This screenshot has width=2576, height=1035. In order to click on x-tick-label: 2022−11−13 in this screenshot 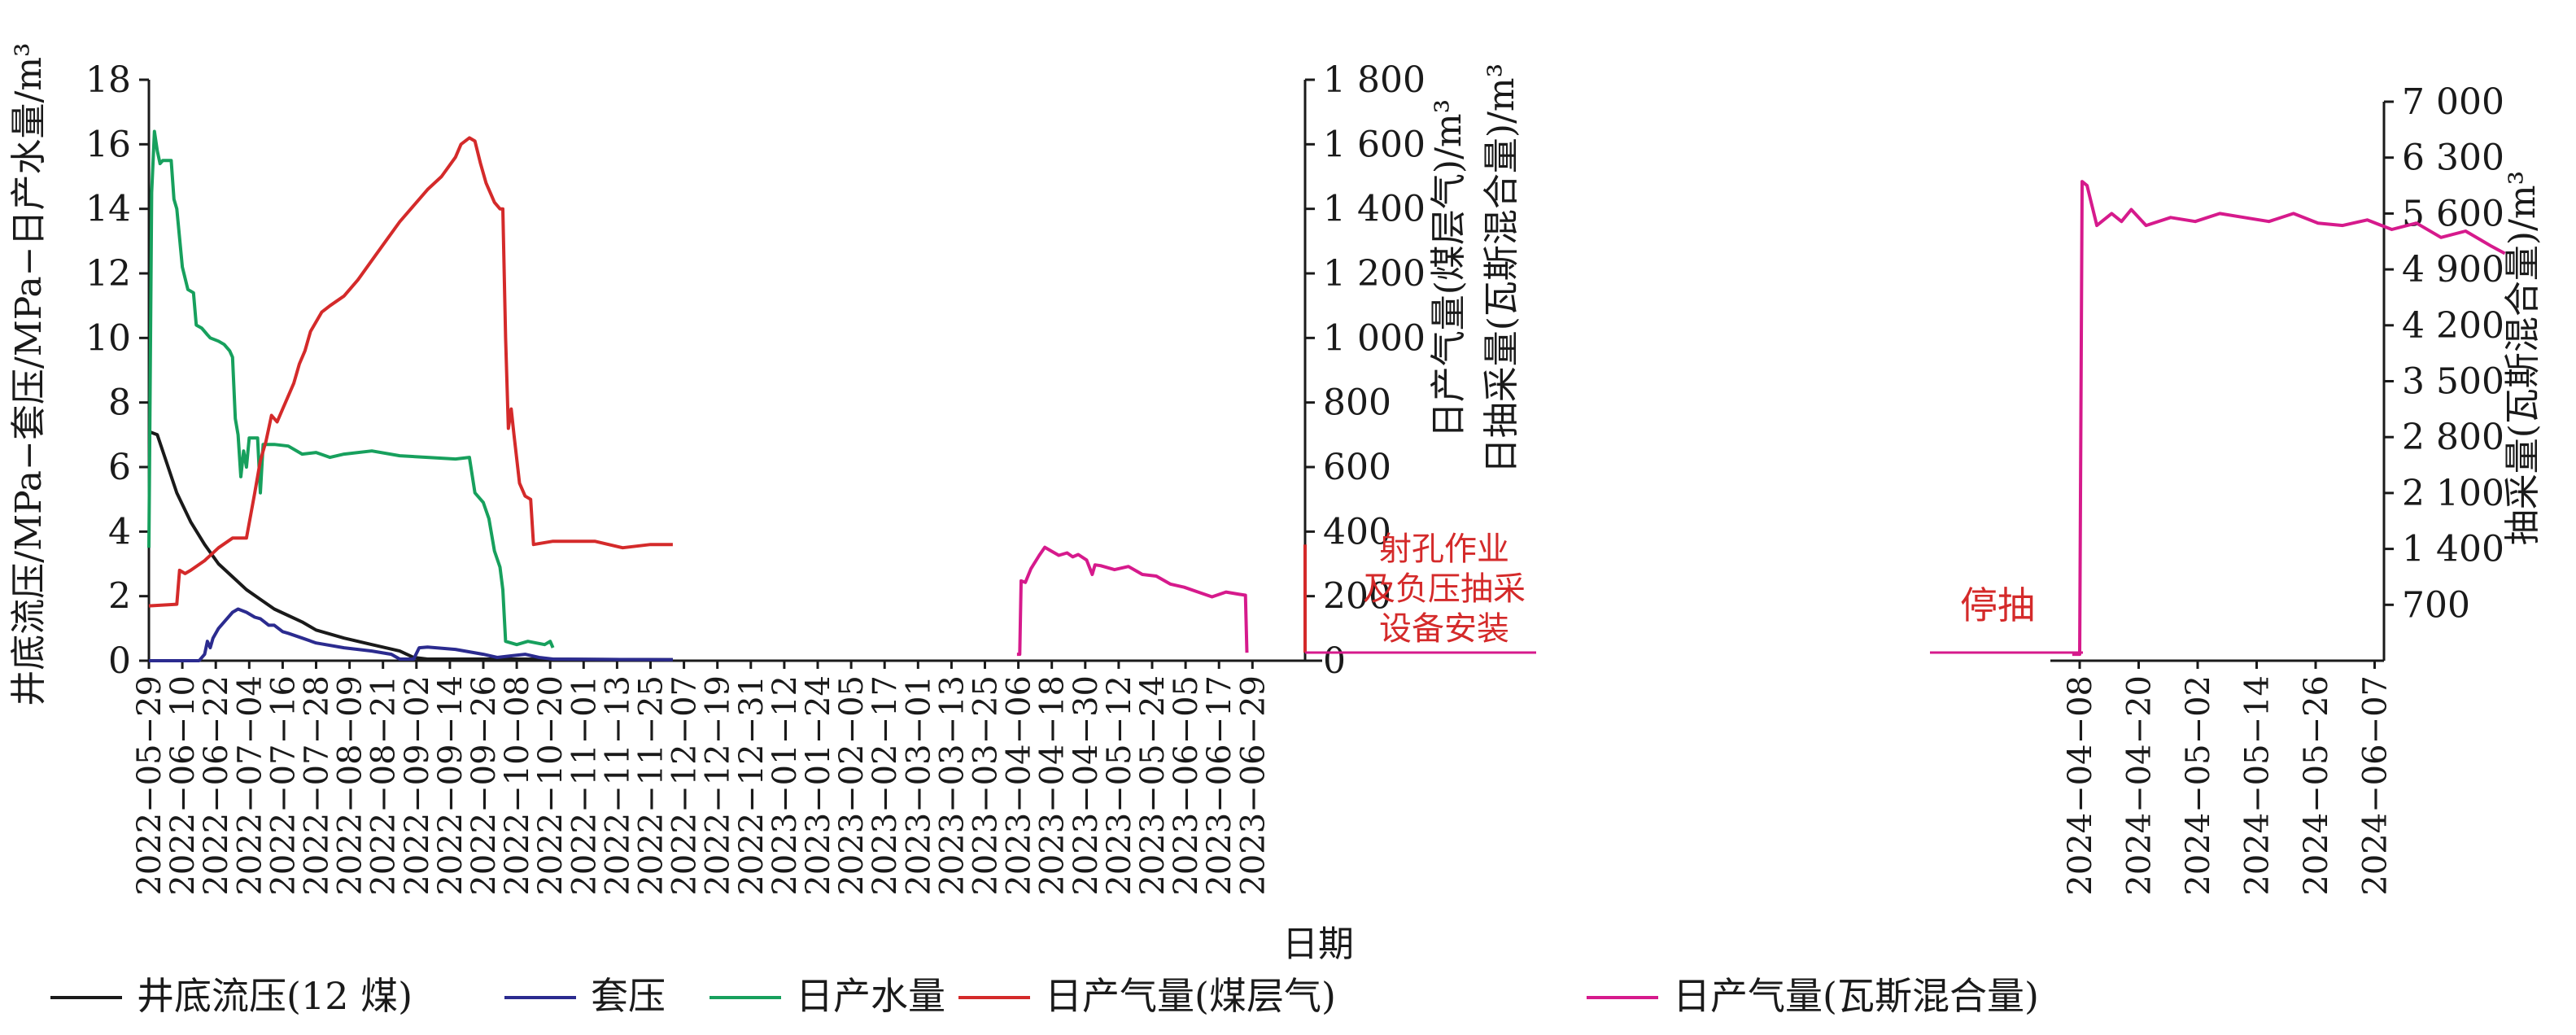, I will do `click(617, 785)`.